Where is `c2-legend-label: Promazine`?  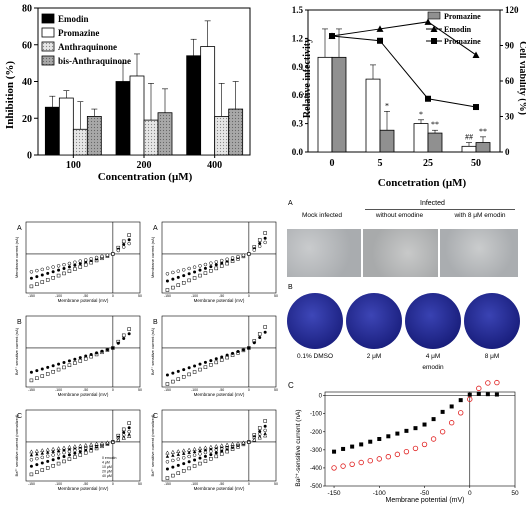 c2-legend-label: Promazine is located at coordinates (462, 41).